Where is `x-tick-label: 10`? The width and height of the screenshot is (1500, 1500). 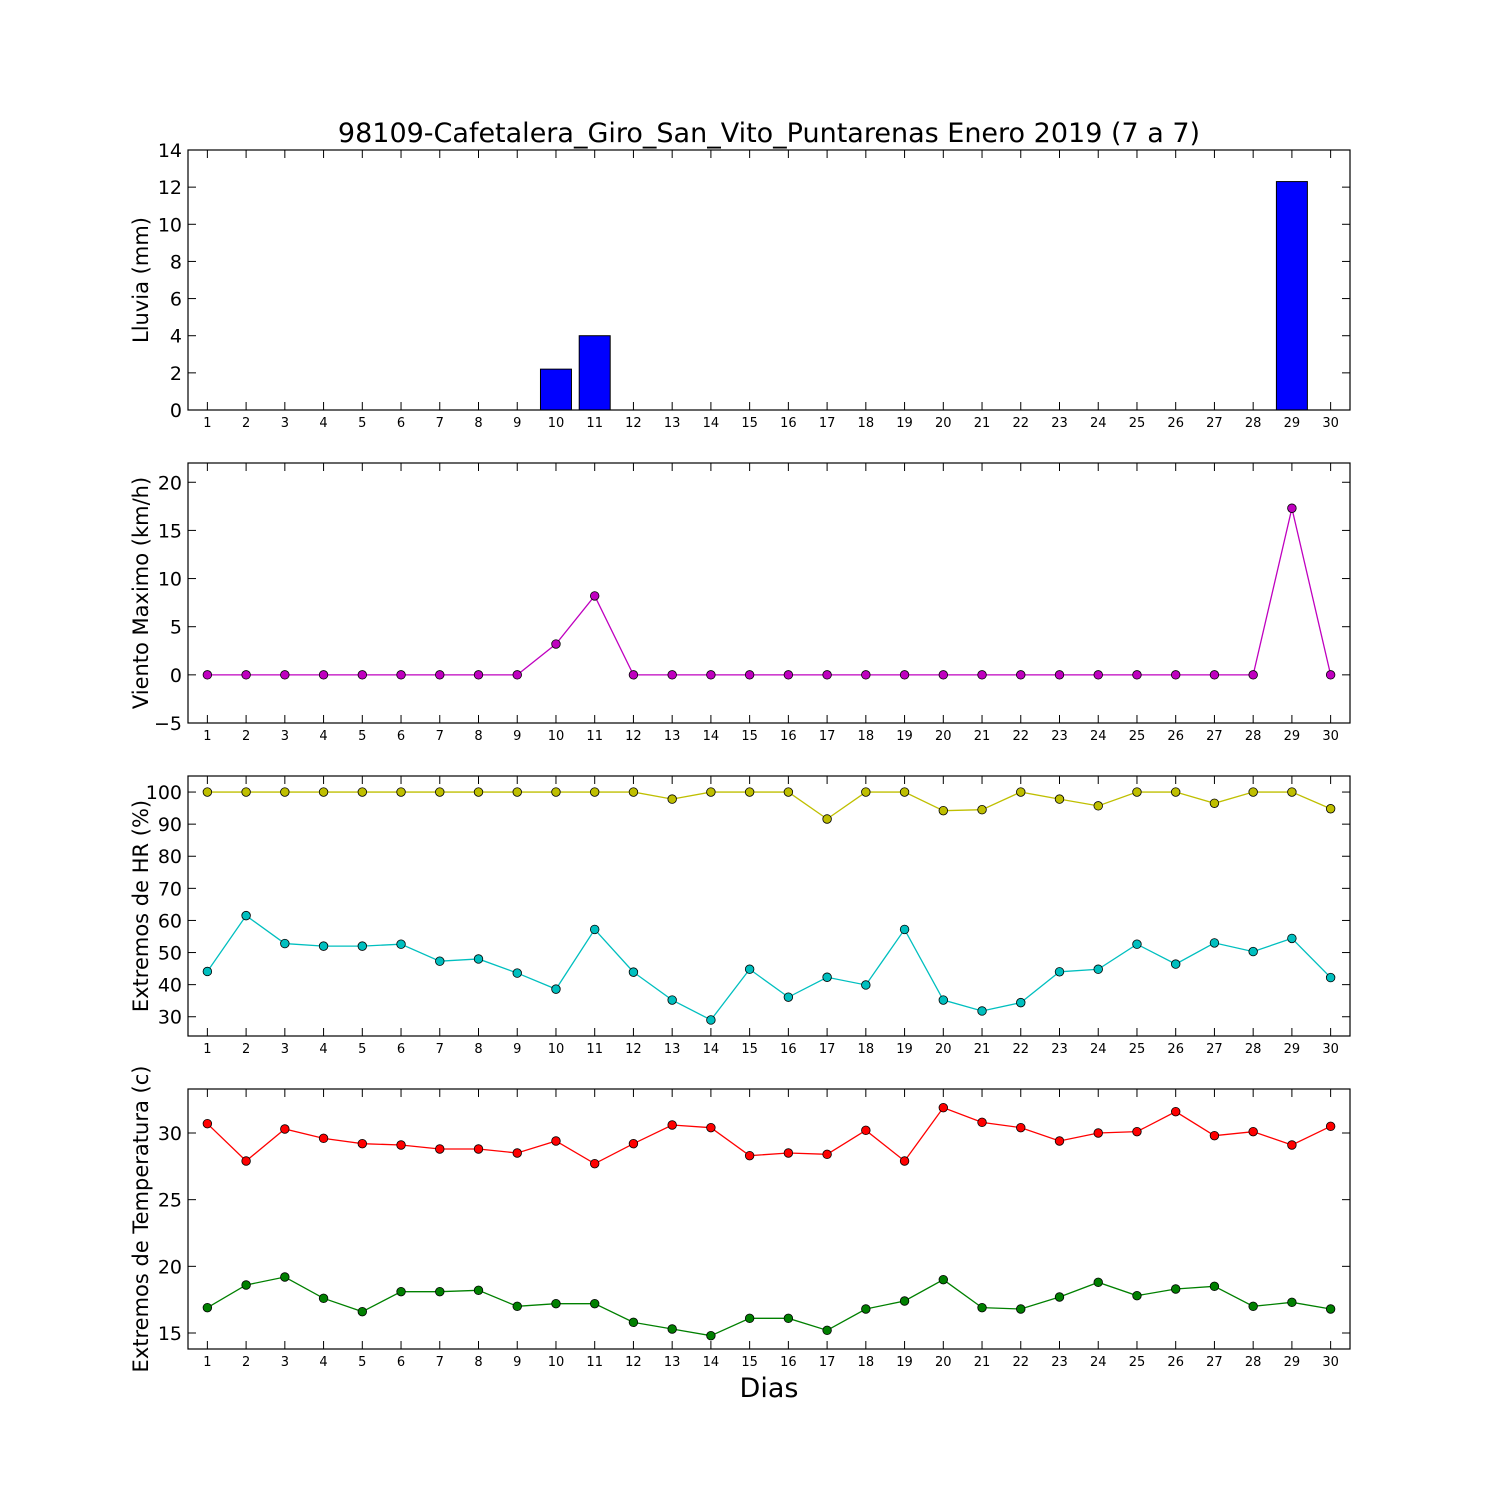 x-tick-label: 10 is located at coordinates (556, 1049).